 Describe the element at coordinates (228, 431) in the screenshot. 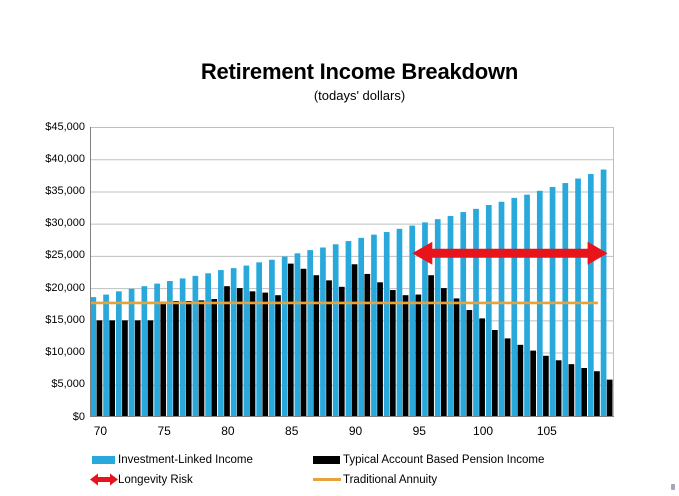

I see `x-axis-label: 80` at that location.